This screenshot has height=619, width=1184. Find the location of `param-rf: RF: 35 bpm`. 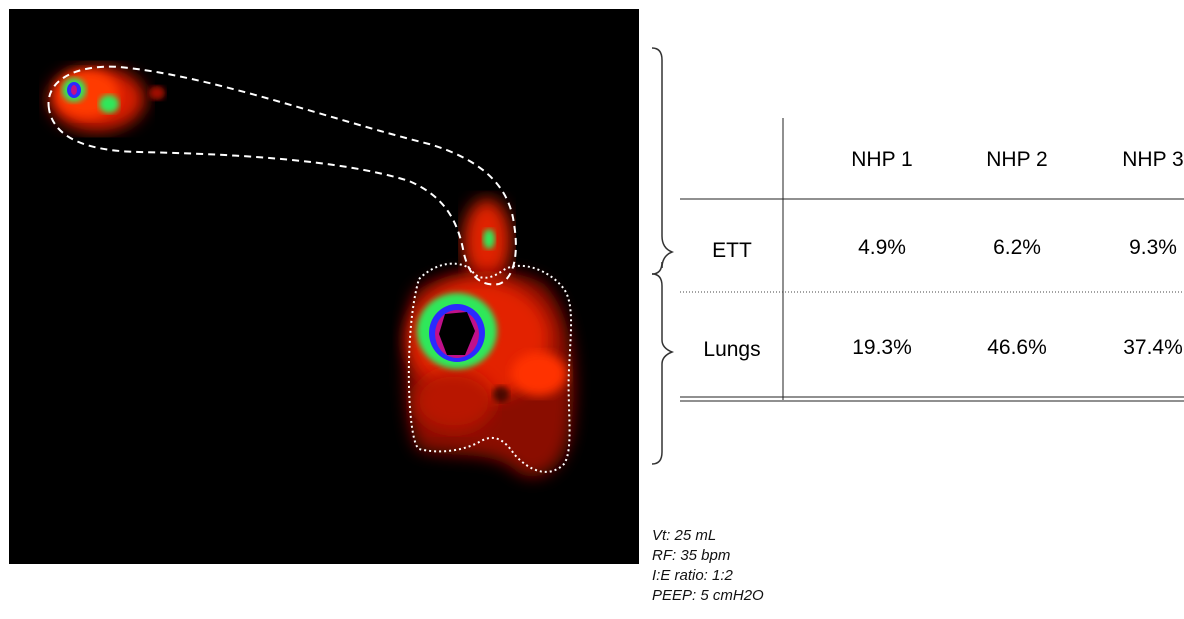

param-rf: RF: 35 bpm is located at coordinates (708, 556).